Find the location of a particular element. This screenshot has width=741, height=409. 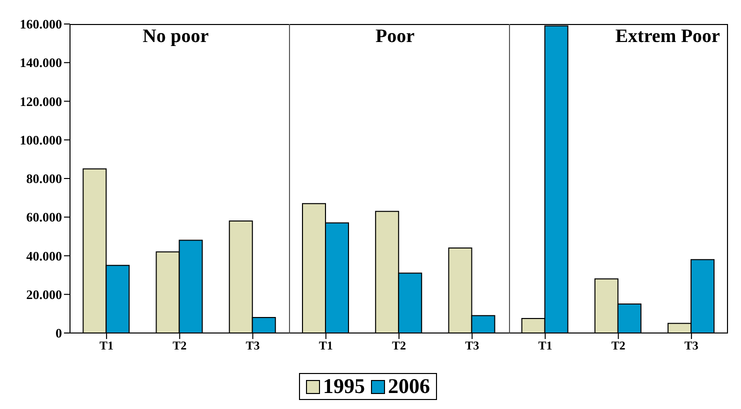

y-tick-label: 40.000 is located at coordinates (44, 256).